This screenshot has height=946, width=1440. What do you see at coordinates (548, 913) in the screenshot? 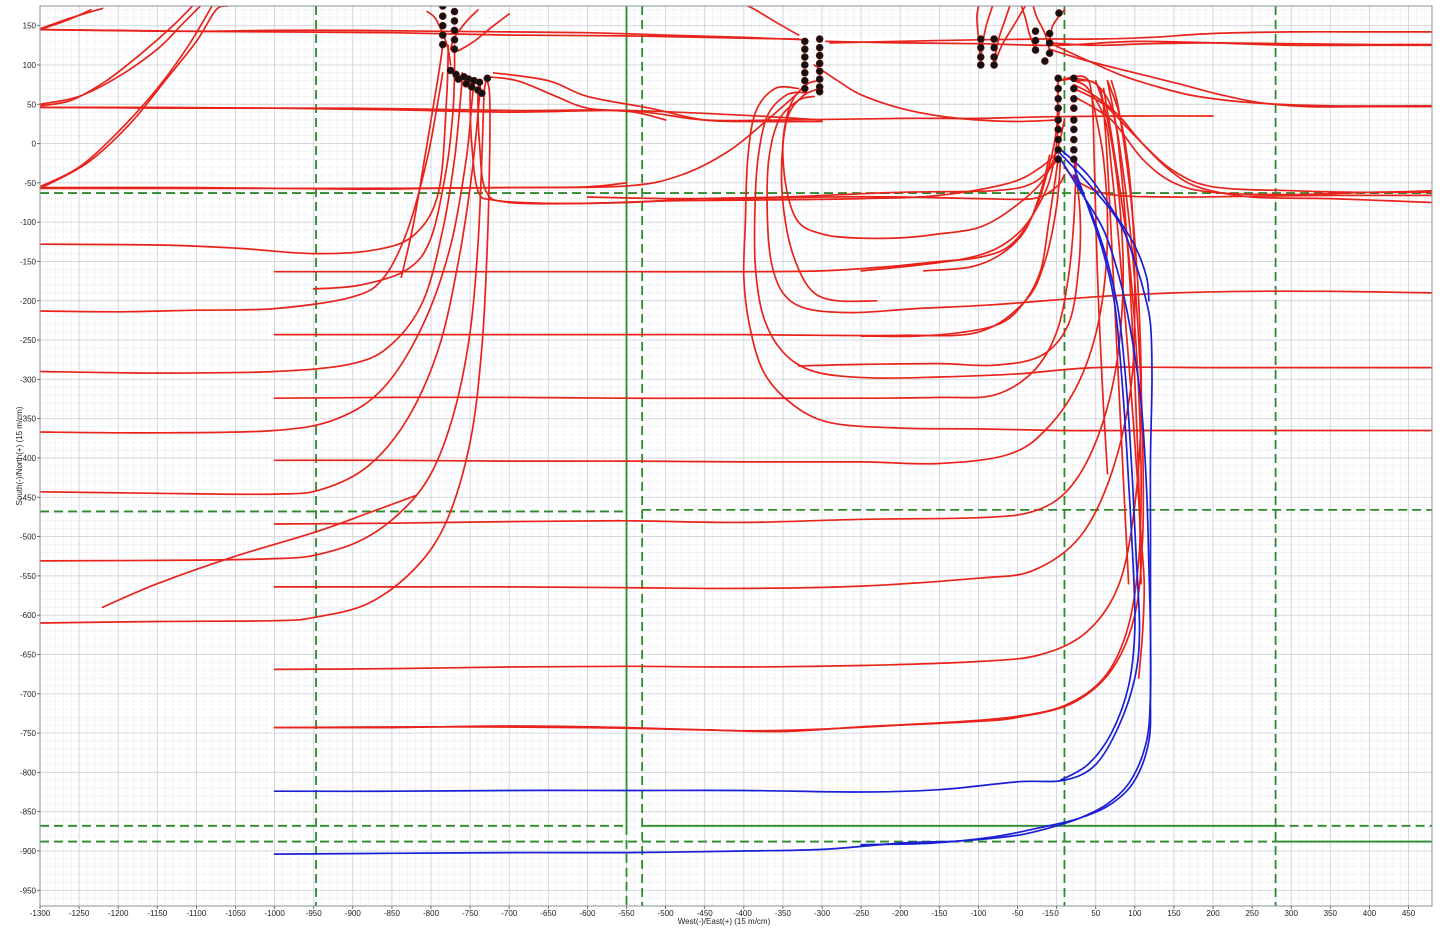
I see `x-tick-label: -650` at bounding box center [548, 913].